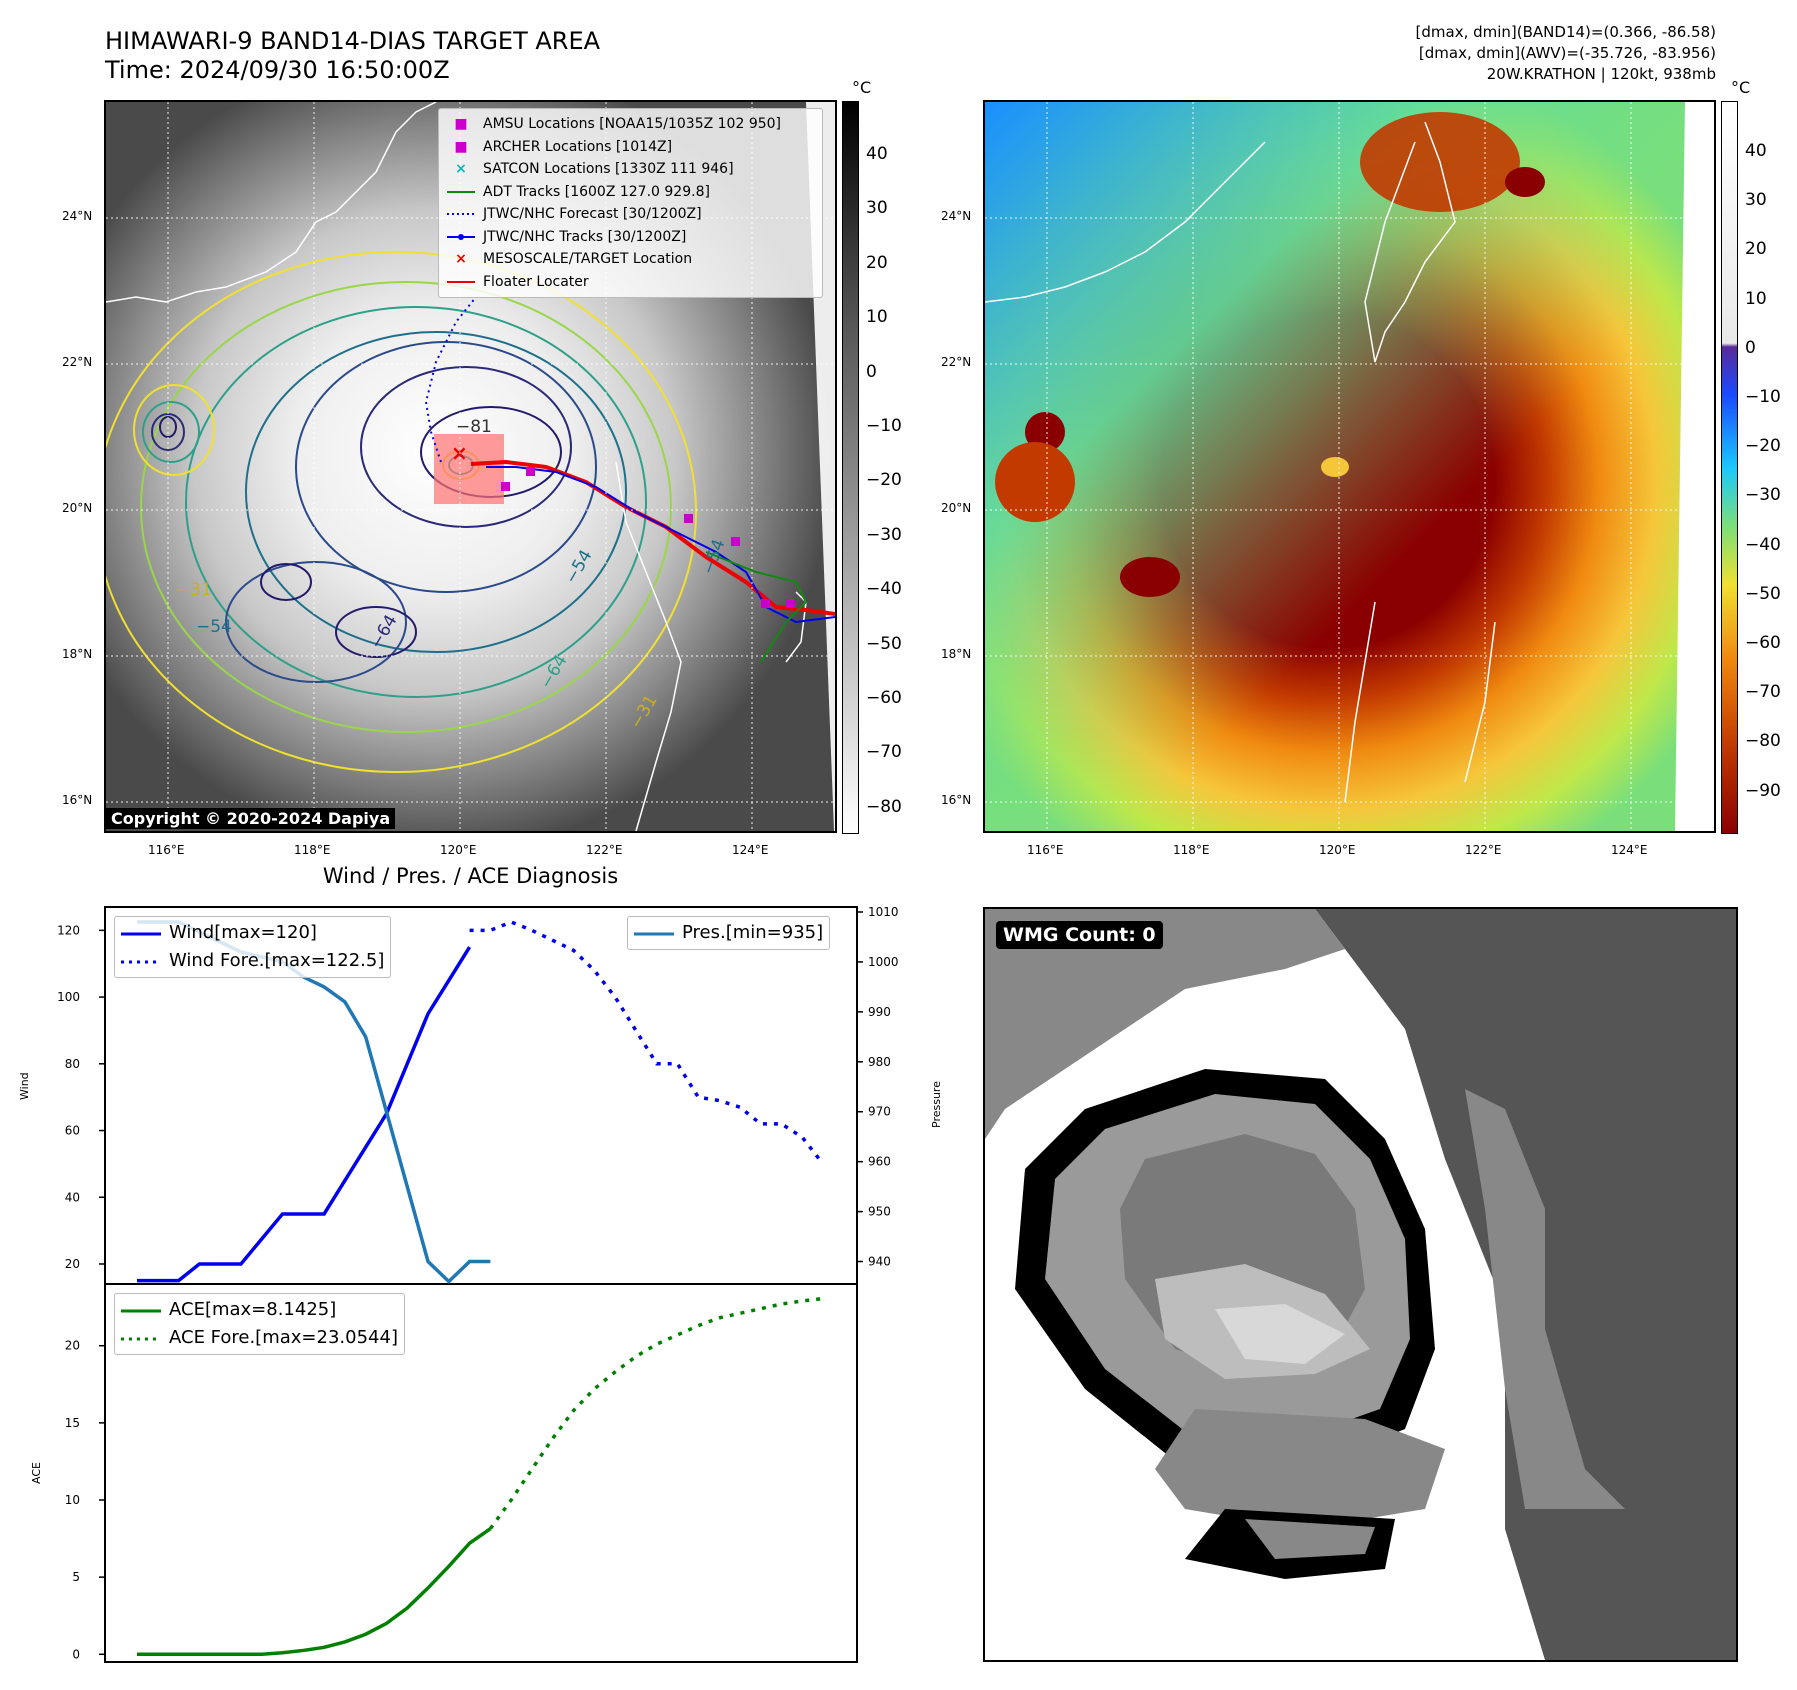 The width and height of the screenshot is (1797, 1690). Describe the element at coordinates (630, 192) in the screenshot. I see `legend-entry: ADT Tracks [1600Z 127.0 929.8]` at that location.